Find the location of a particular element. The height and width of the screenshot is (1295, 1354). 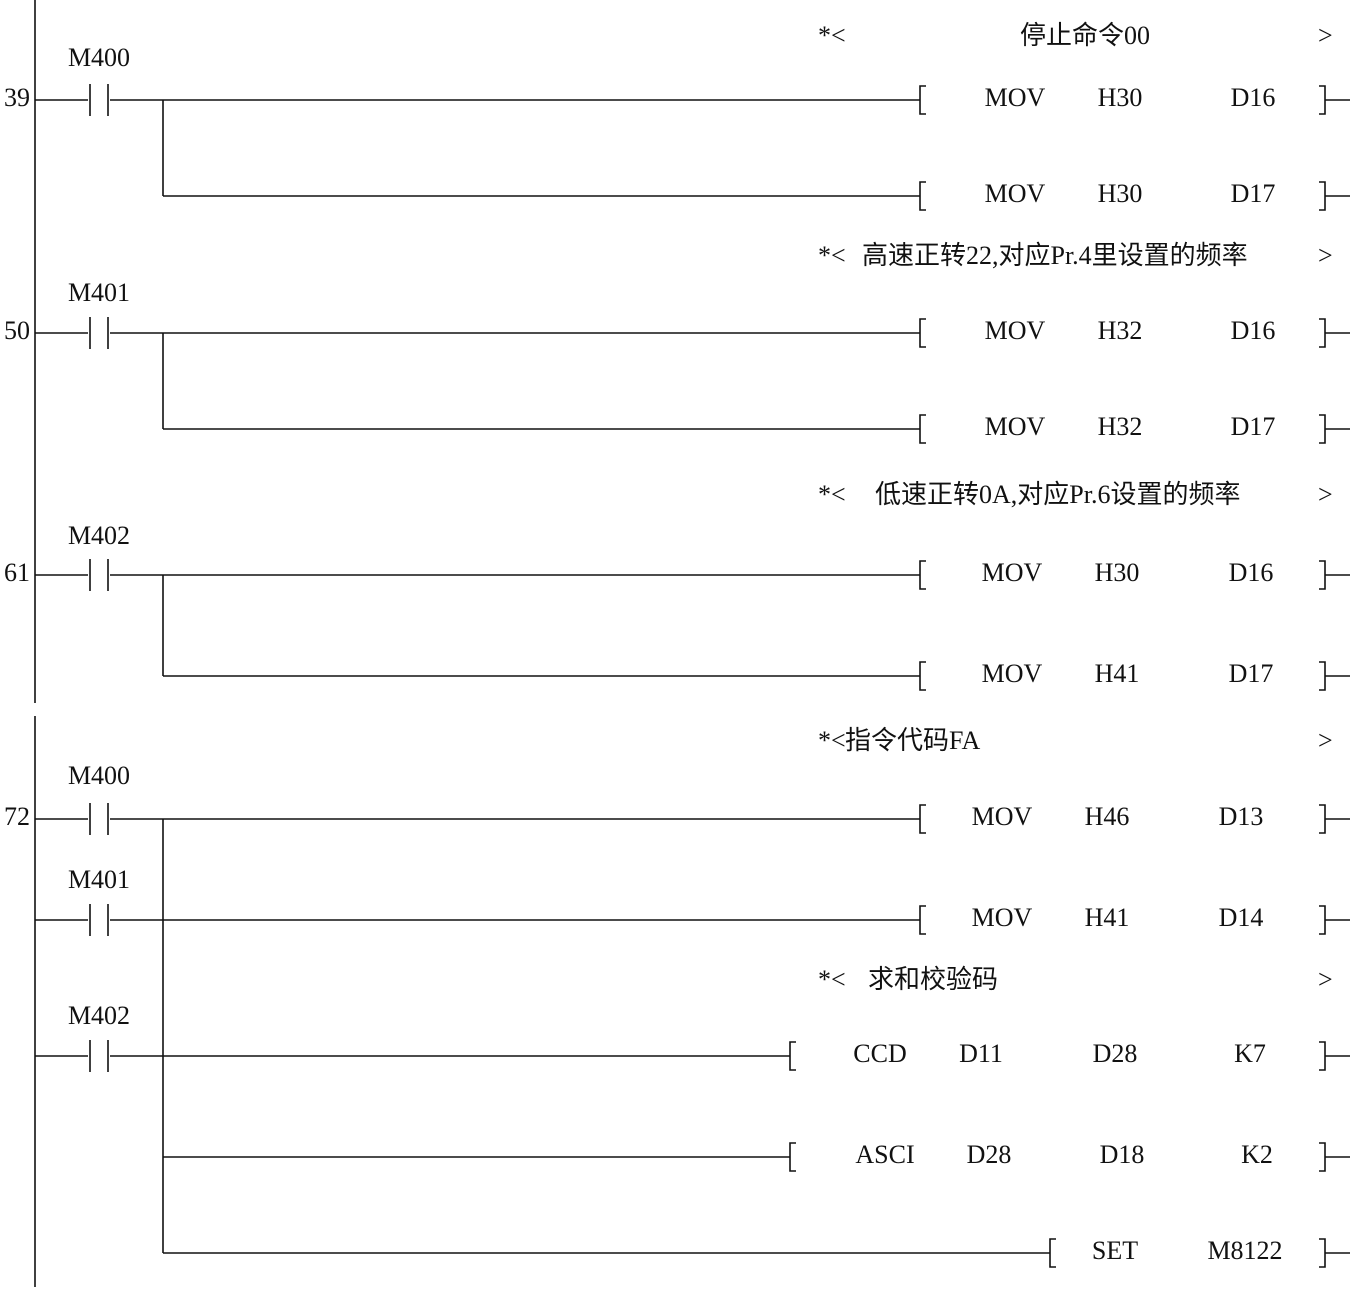

step-number: 61 is located at coordinates (17, 572).